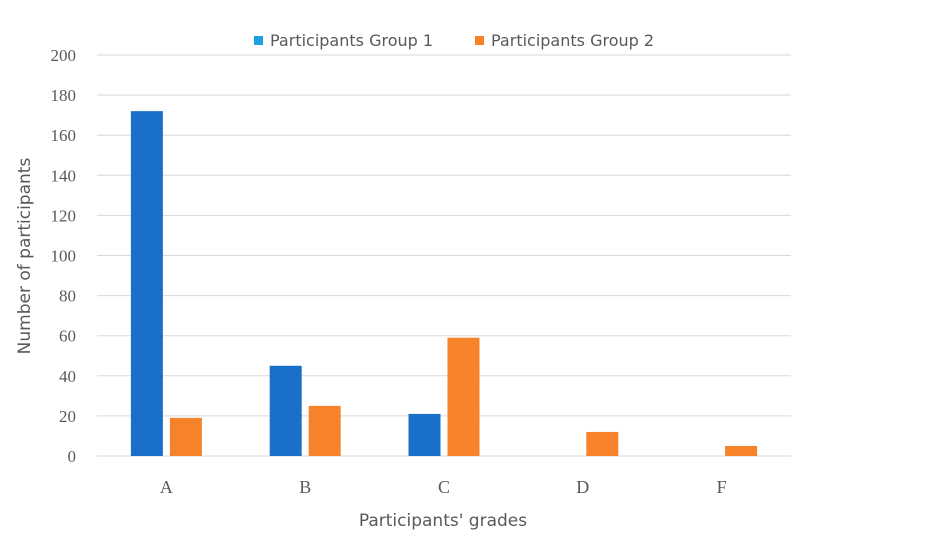 Image resolution: width=927 pixels, height=550 pixels. Describe the element at coordinates (285, 410) in the screenshot. I see `bar-group-1-grade-b` at that location.